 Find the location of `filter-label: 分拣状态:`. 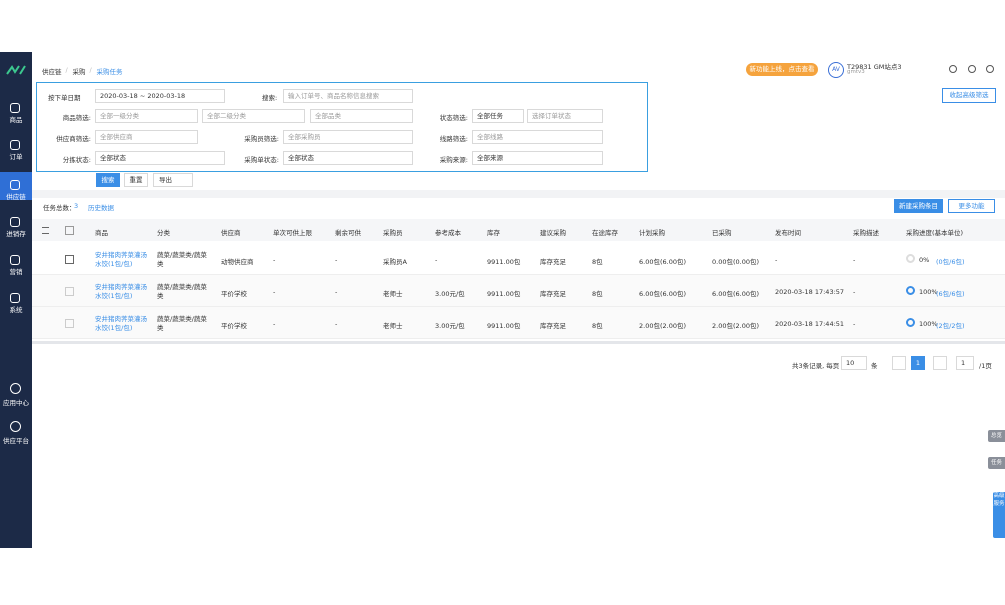

filter-label: 分拣状态: is located at coordinates (76, 160).